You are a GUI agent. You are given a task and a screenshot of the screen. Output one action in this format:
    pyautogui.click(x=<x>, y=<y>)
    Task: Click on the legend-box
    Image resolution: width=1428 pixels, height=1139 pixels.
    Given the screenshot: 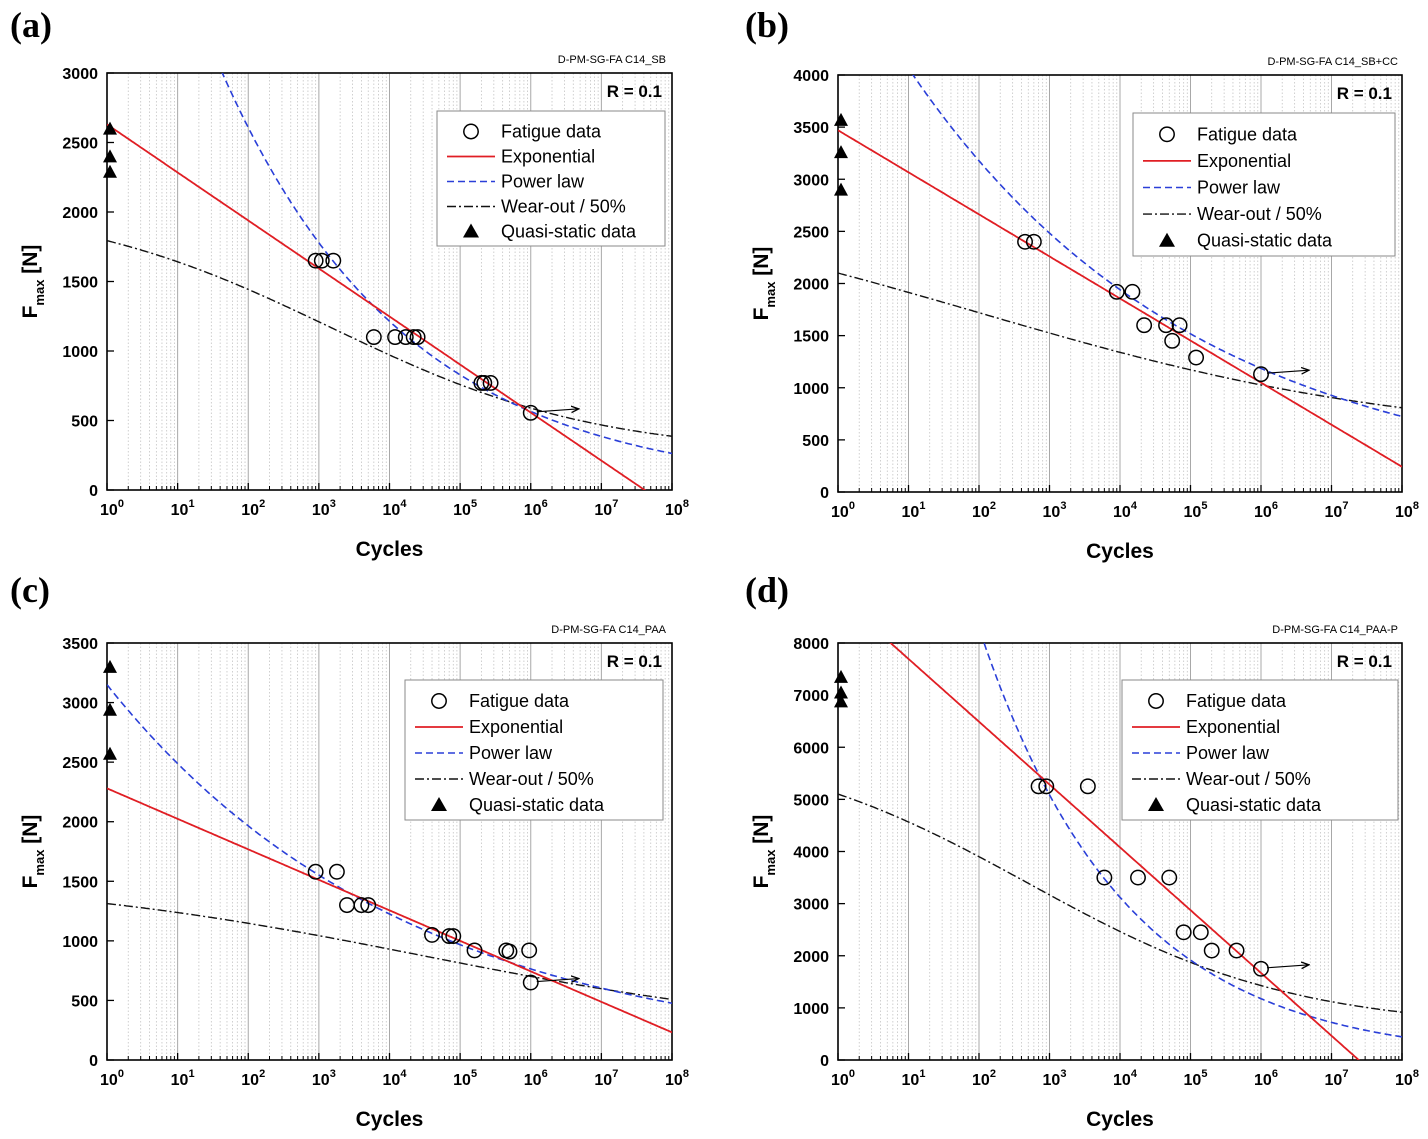 What is the action you would take?
    pyautogui.click(x=1264, y=184)
    